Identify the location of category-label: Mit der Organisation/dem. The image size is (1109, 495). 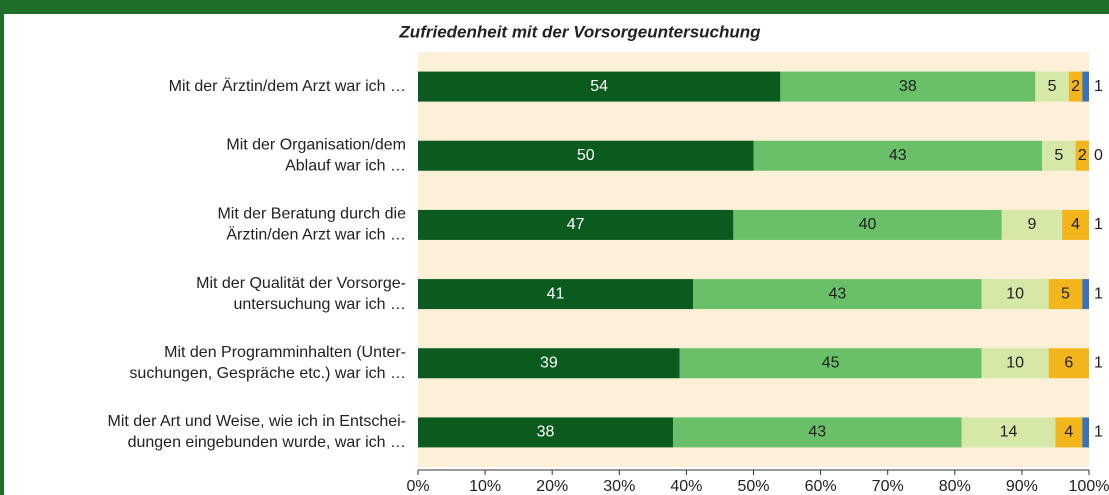
(316, 144).